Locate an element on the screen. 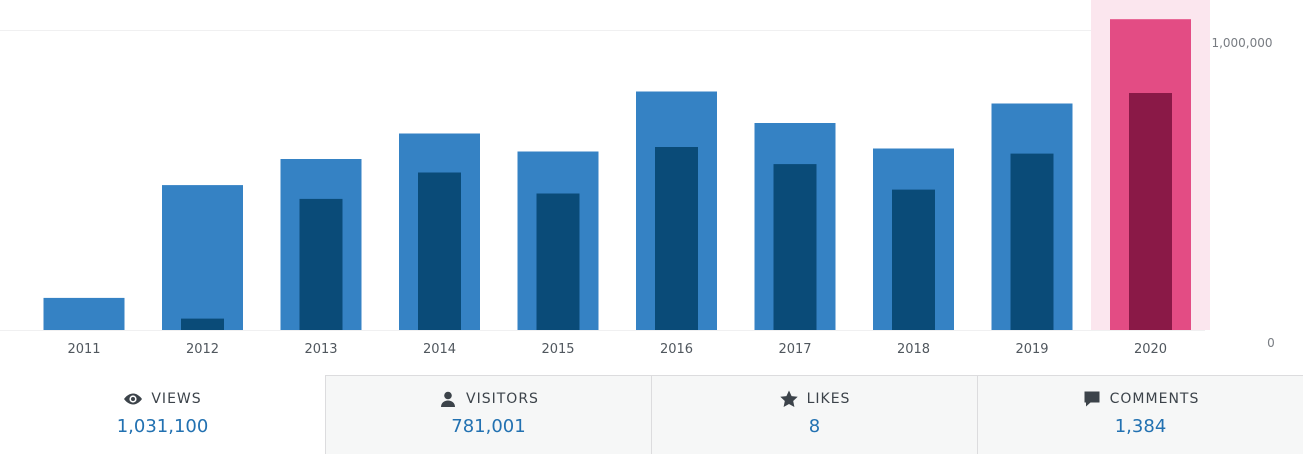  y-tick-label-max: 1,000,000 is located at coordinates (1241, 43).